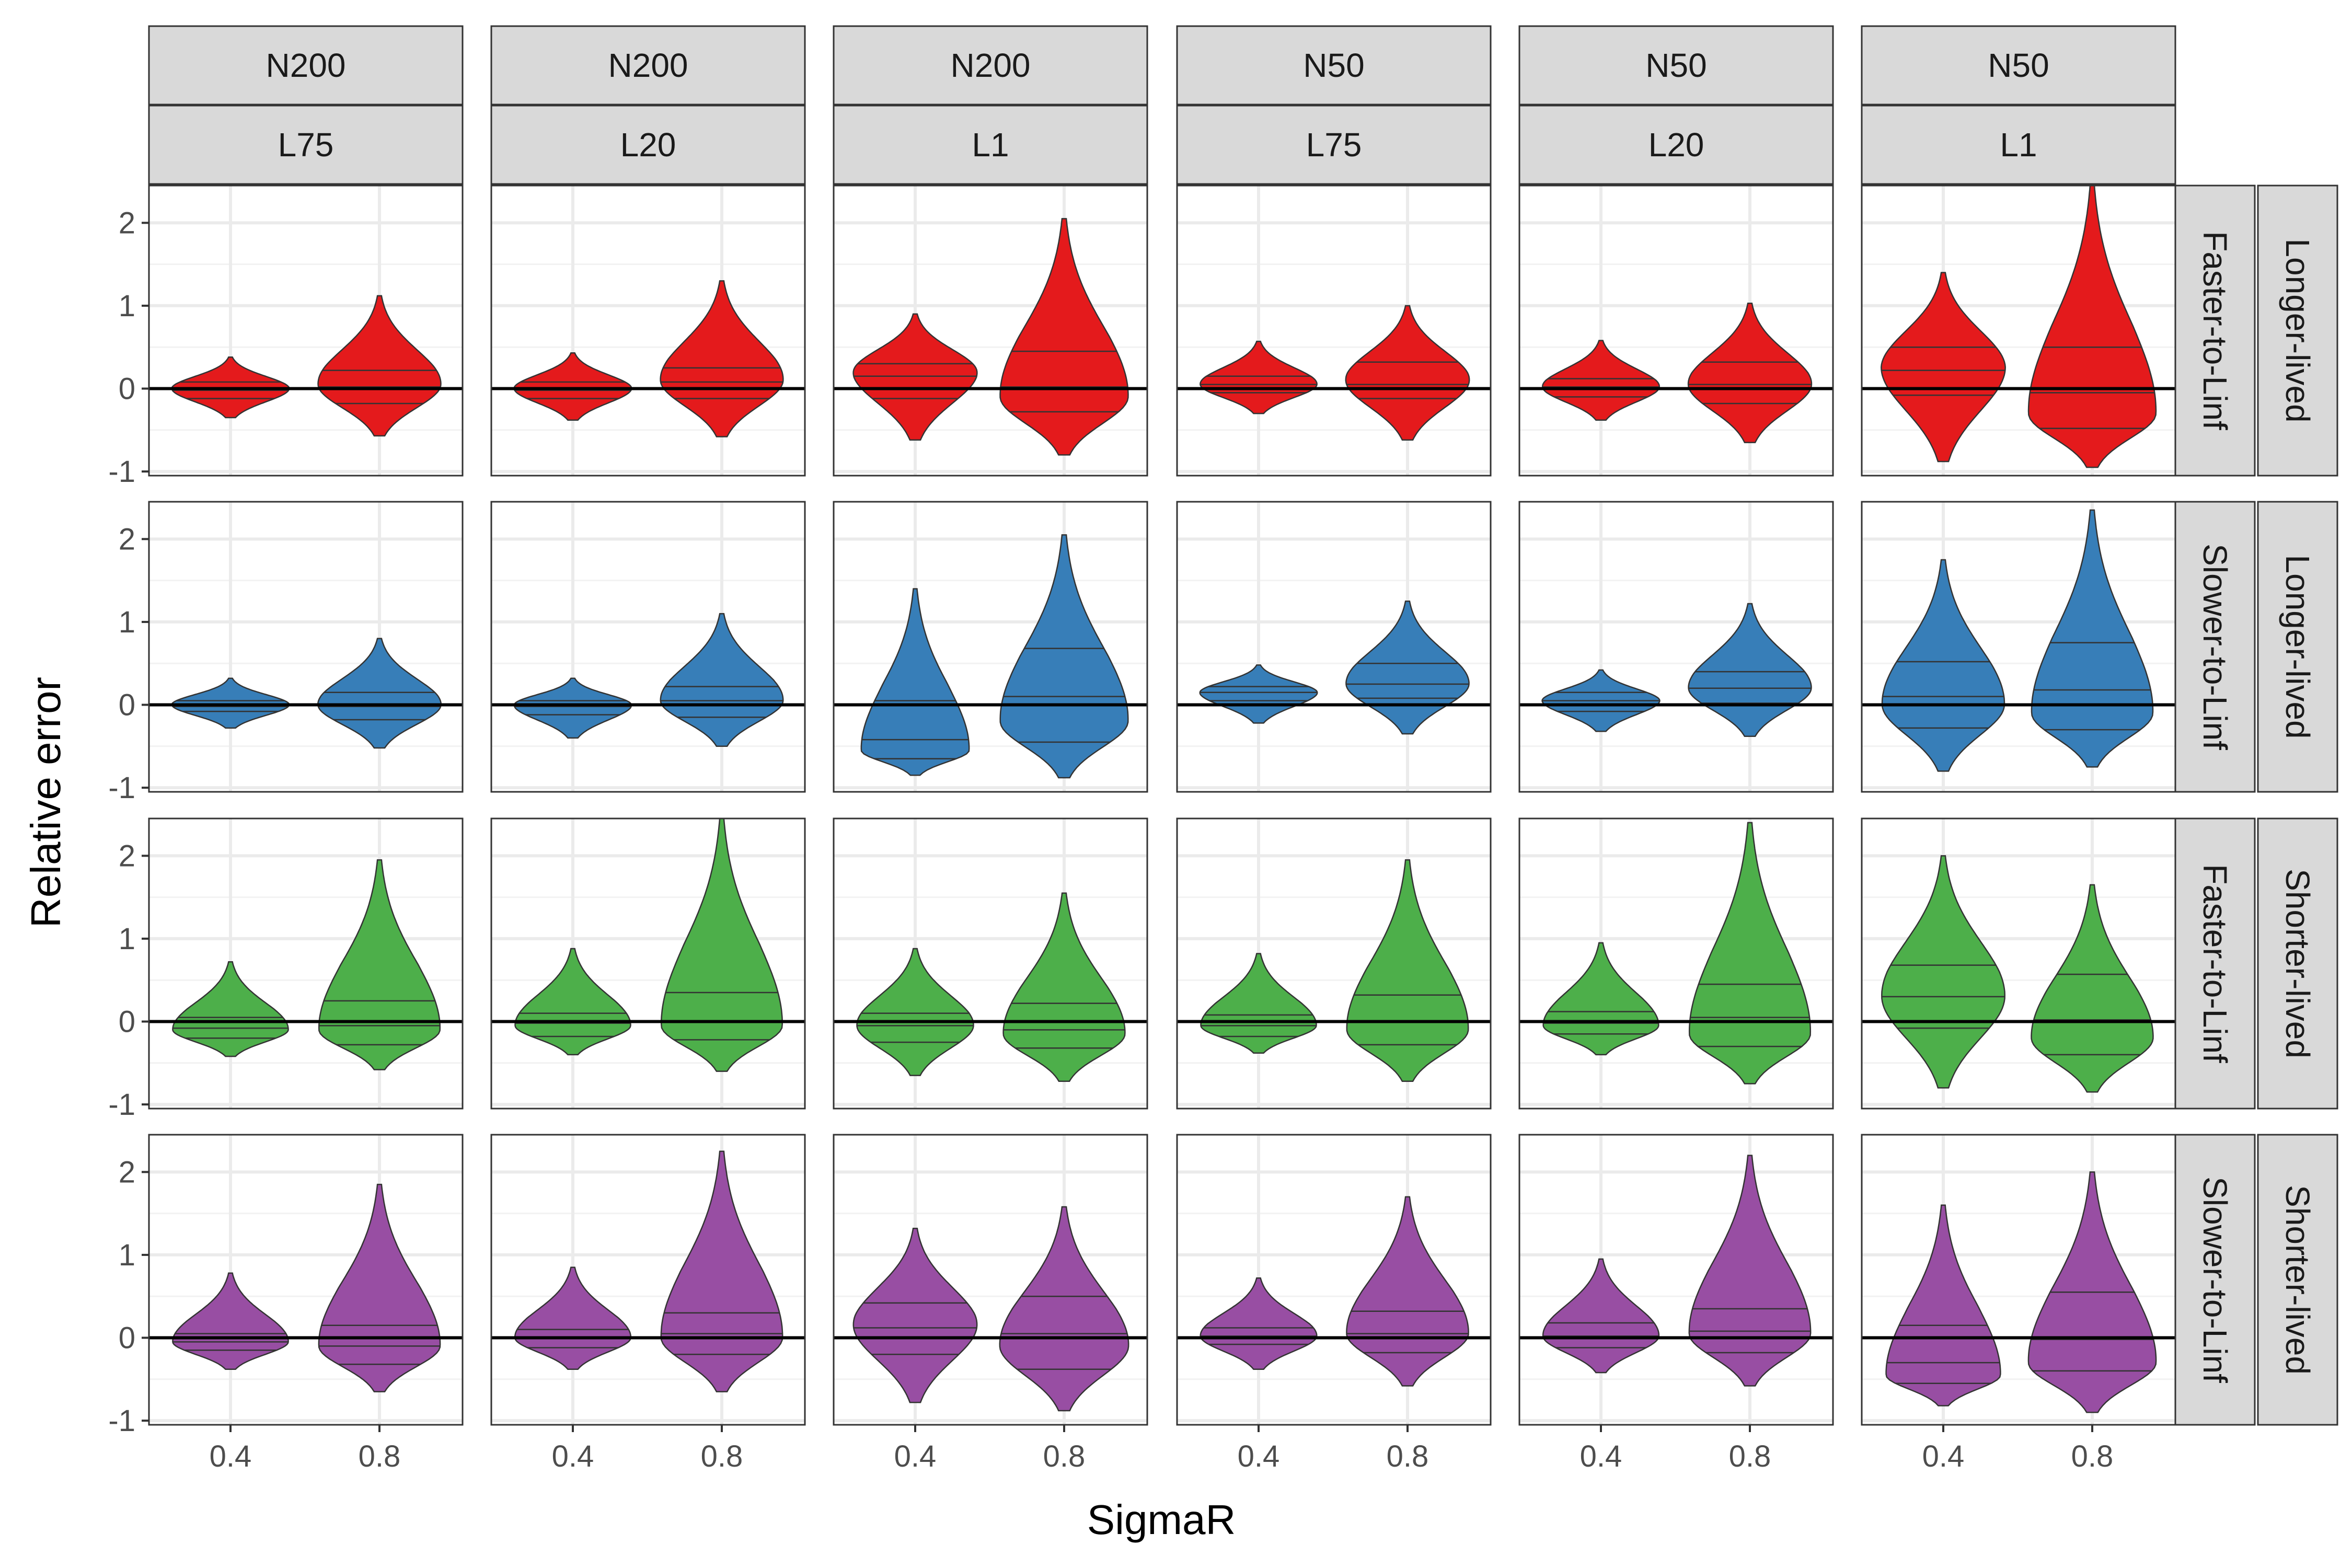 The image size is (2352, 1568). What do you see at coordinates (127, 705) in the screenshot?
I see `y-tick-label: 0` at bounding box center [127, 705].